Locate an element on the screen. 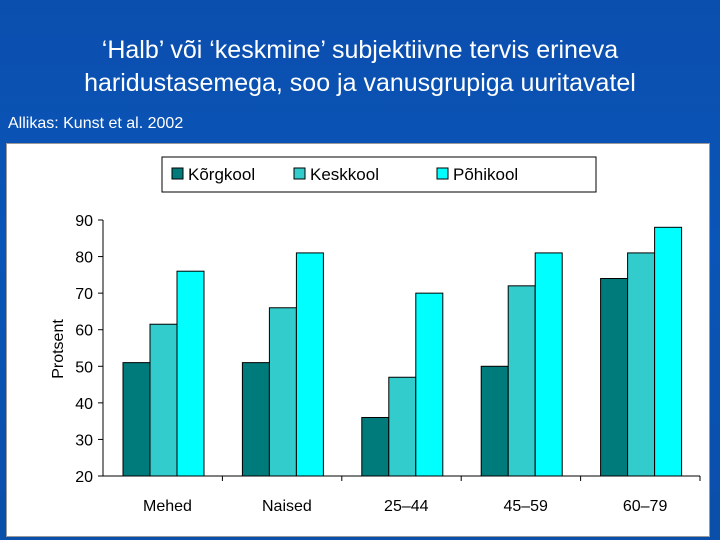 The height and width of the screenshot is (540, 720). y-axis-label: Protsent is located at coordinates (58, 349).